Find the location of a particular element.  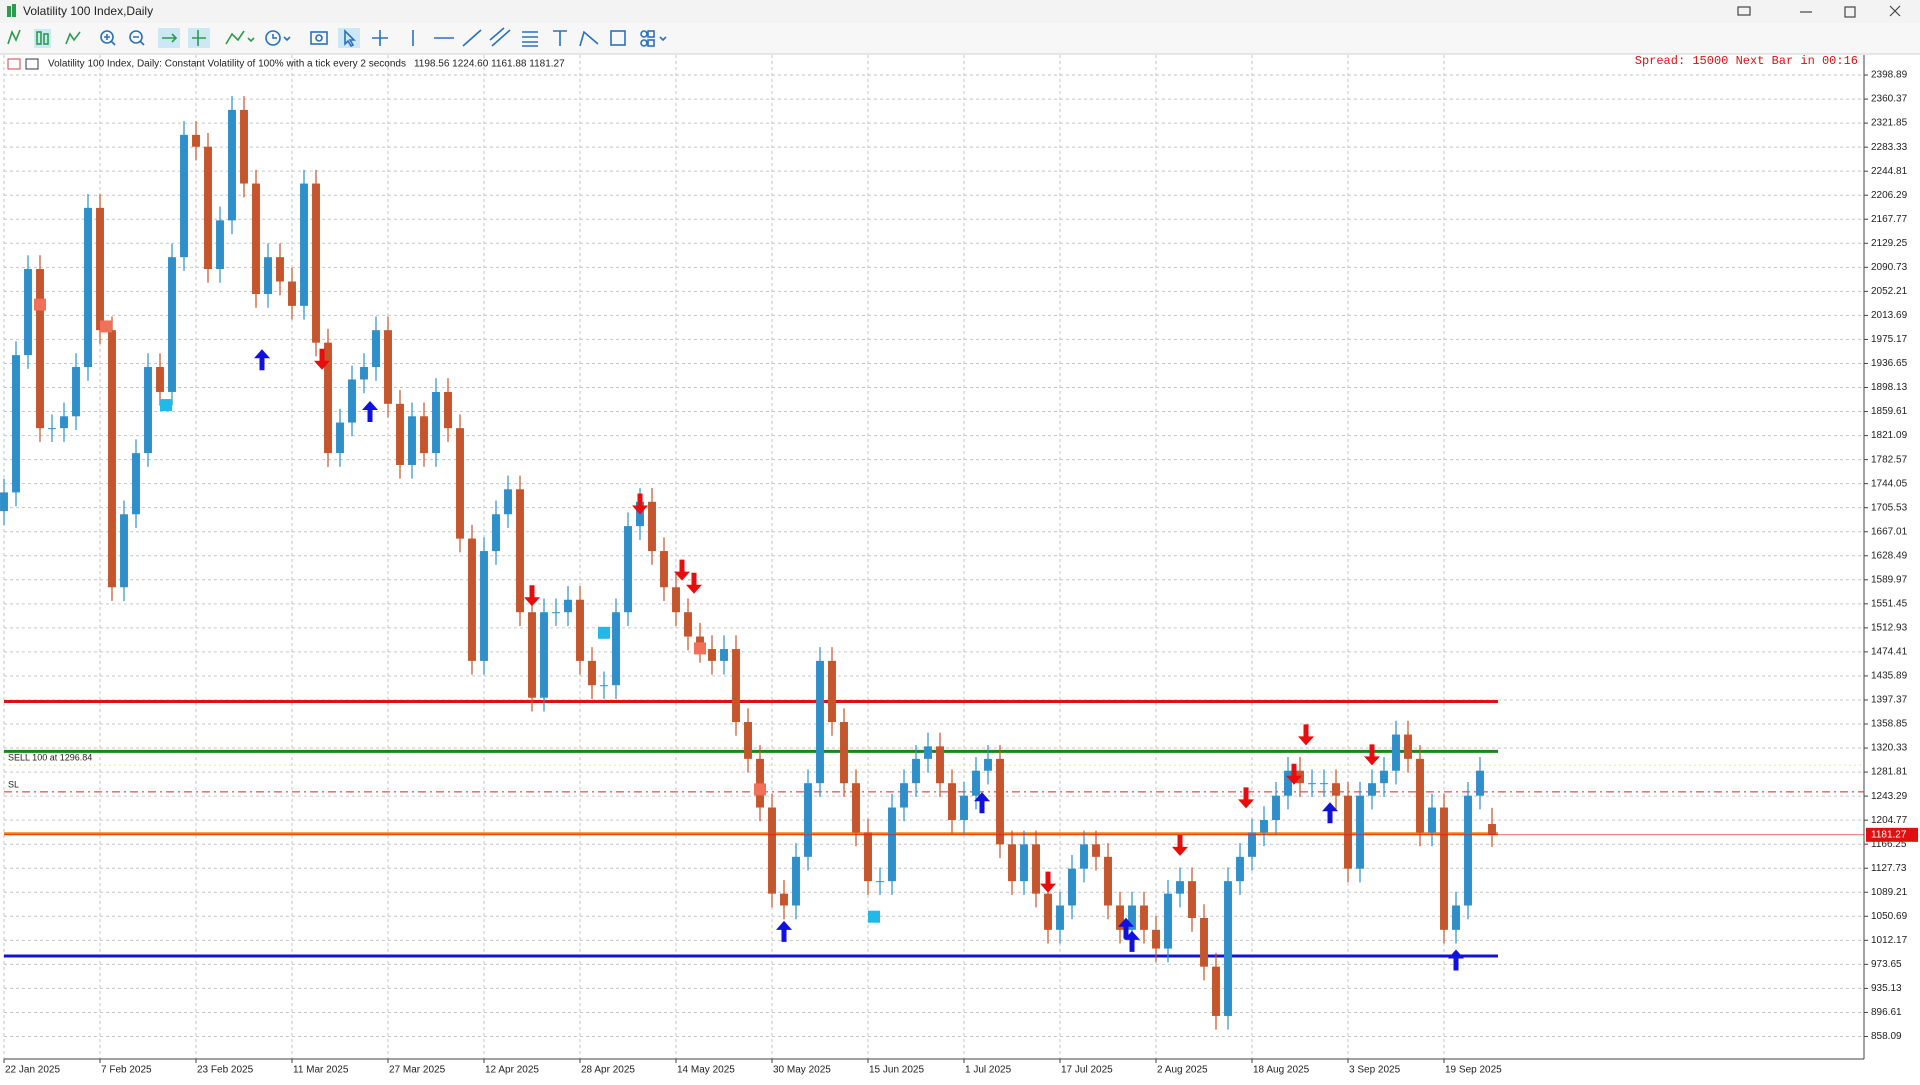

y-tick-label: 1127.73 is located at coordinates (1889, 868).